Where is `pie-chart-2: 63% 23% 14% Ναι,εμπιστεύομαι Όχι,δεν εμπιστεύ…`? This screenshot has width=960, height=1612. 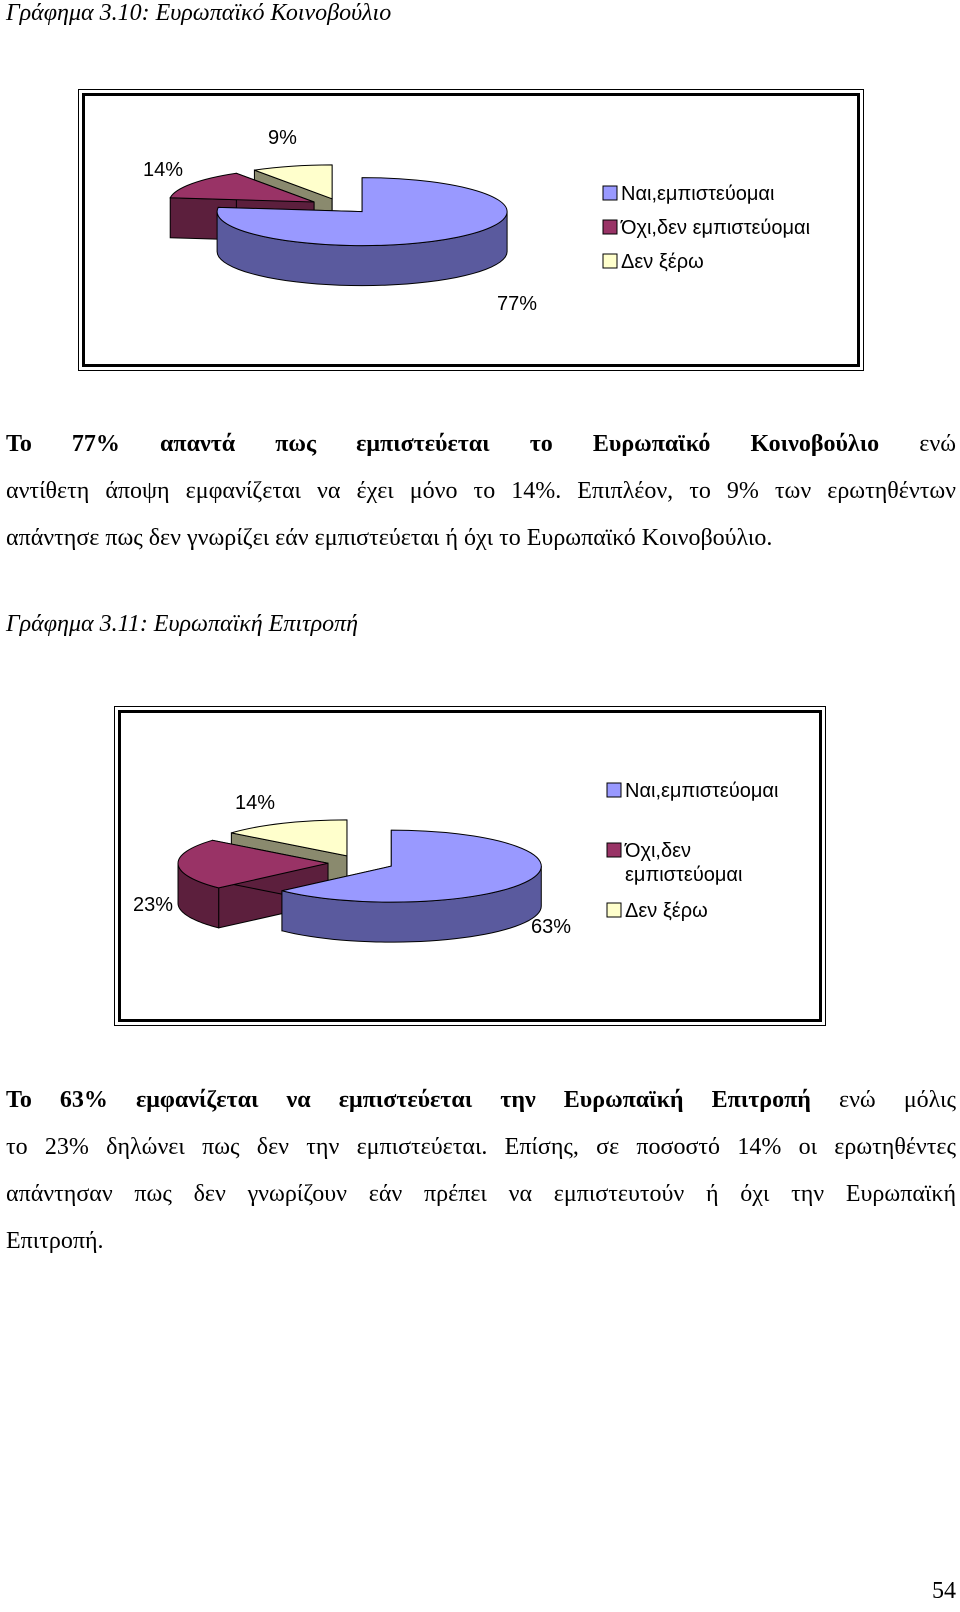
pie-chart-2: 63% 23% 14% Ναι,εμπιστεύομαι Όχι,δεν εμπιστεύ… is located at coordinates (455, 861).